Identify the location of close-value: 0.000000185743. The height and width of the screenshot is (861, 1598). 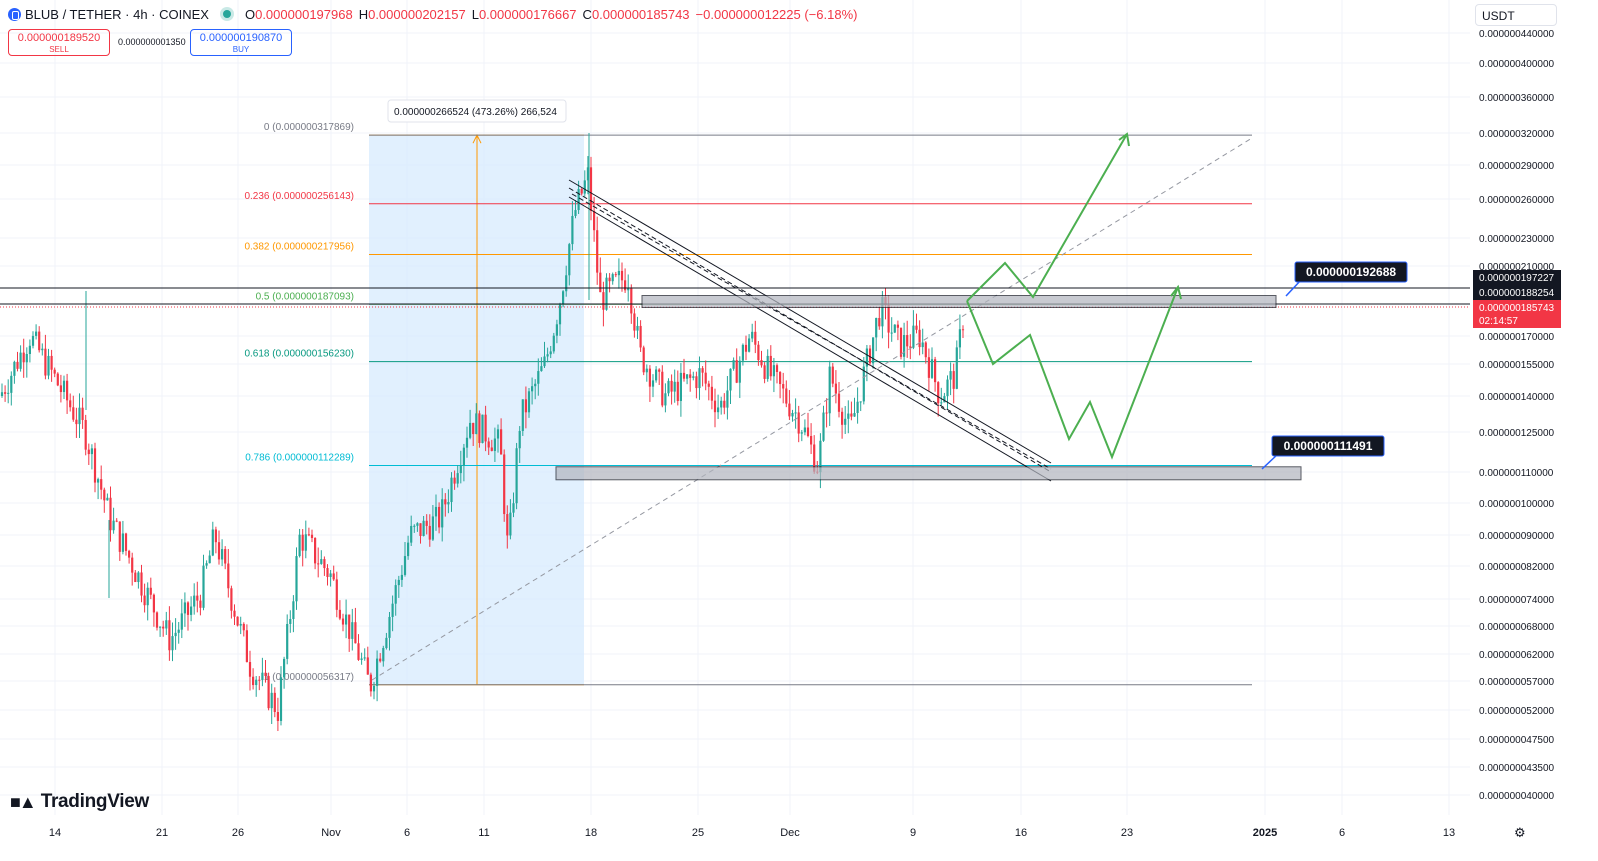
(640, 14).